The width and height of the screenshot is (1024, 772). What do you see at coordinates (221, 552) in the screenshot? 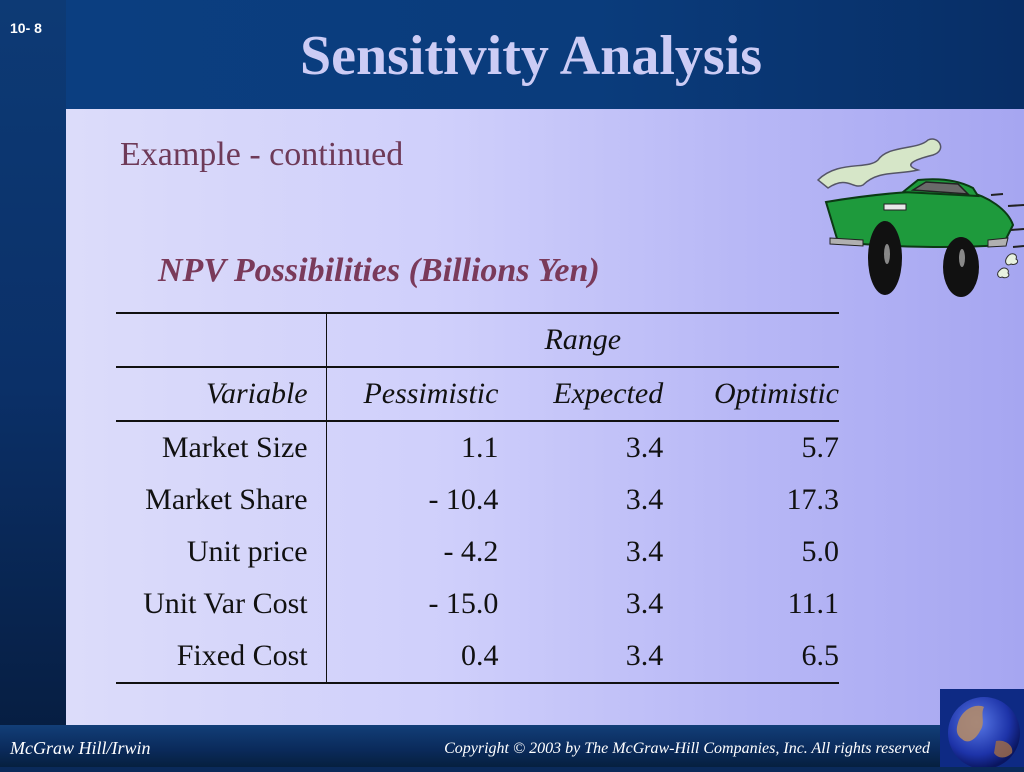
I see `variable-cell: Unit price` at bounding box center [221, 552].